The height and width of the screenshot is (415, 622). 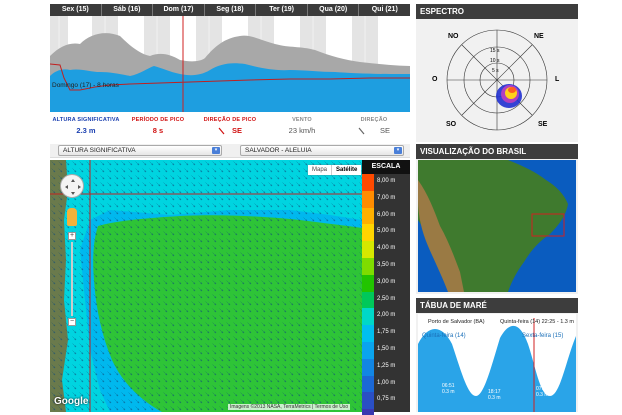 What do you see at coordinates (435, 79) in the screenshot?
I see `direction-label-o: O` at bounding box center [435, 79].